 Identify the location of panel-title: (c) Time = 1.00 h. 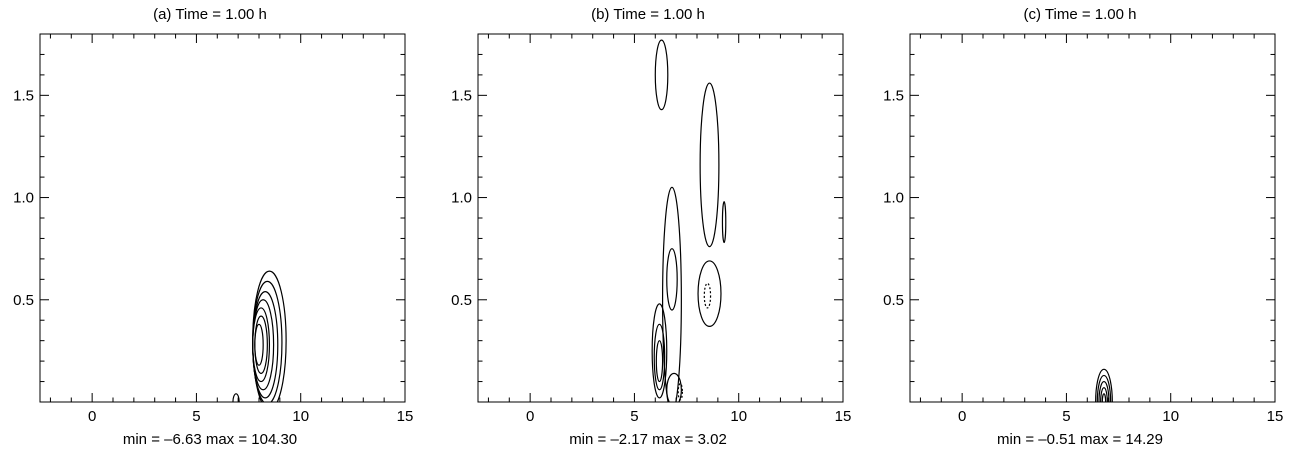
(1080, 14).